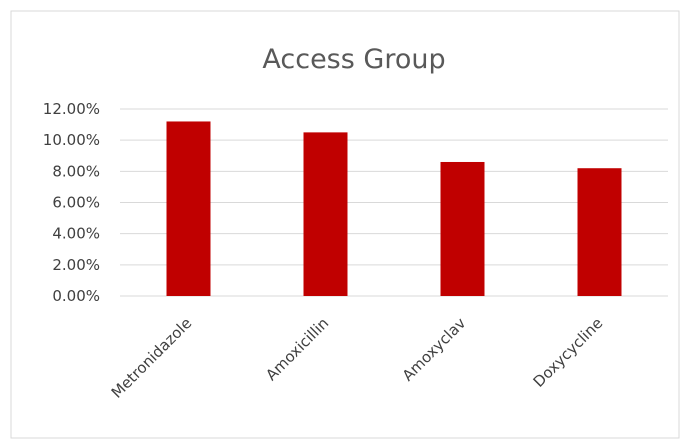 The image size is (688, 447). Describe the element at coordinates (463, 229) in the screenshot. I see `bar-amoxyclav` at that location.